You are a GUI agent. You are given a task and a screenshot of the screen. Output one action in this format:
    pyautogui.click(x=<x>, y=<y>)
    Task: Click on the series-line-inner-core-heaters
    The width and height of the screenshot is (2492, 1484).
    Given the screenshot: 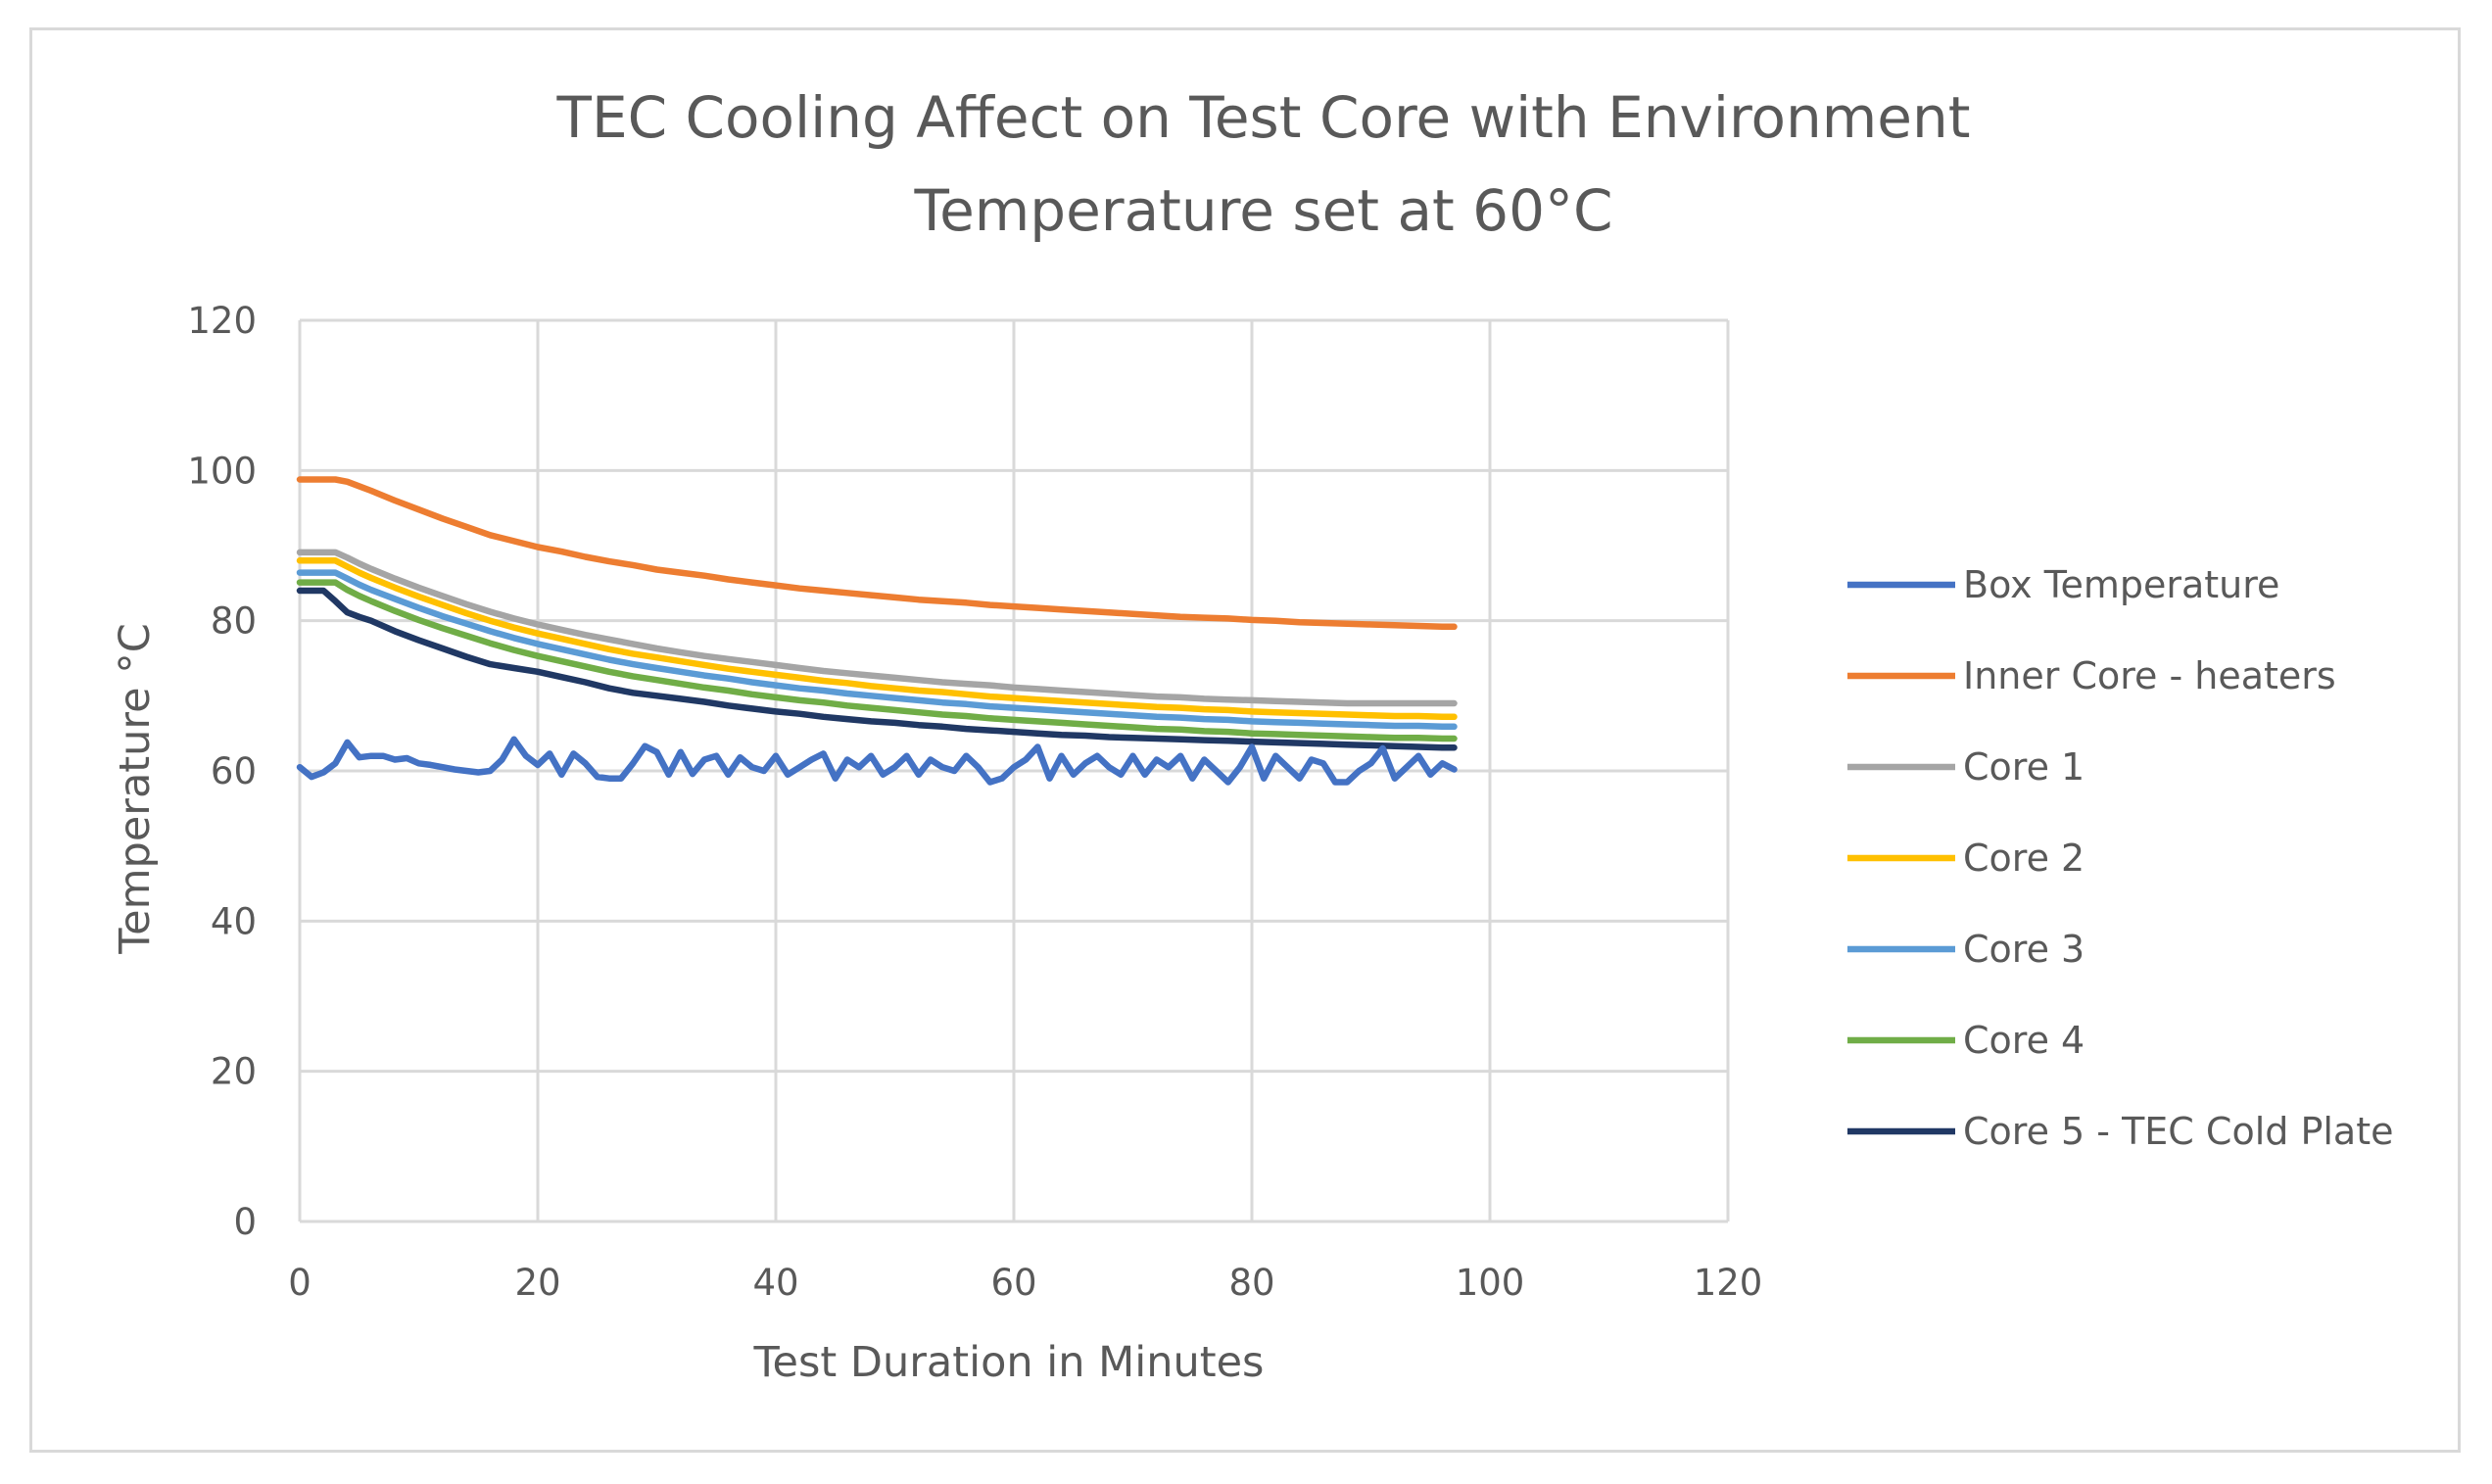 What is the action you would take?
    pyautogui.click(x=877, y=553)
    